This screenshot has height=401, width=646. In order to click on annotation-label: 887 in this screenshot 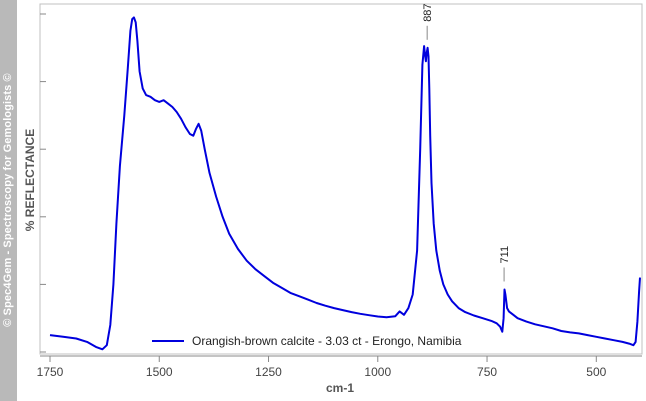, I will do `click(428, 12)`.